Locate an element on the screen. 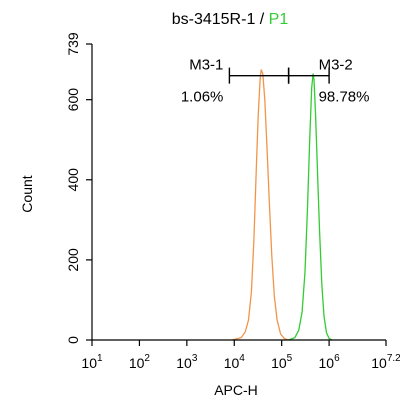 This screenshot has height=402, width=400. x-axis-label: APC-H is located at coordinates (236, 390).